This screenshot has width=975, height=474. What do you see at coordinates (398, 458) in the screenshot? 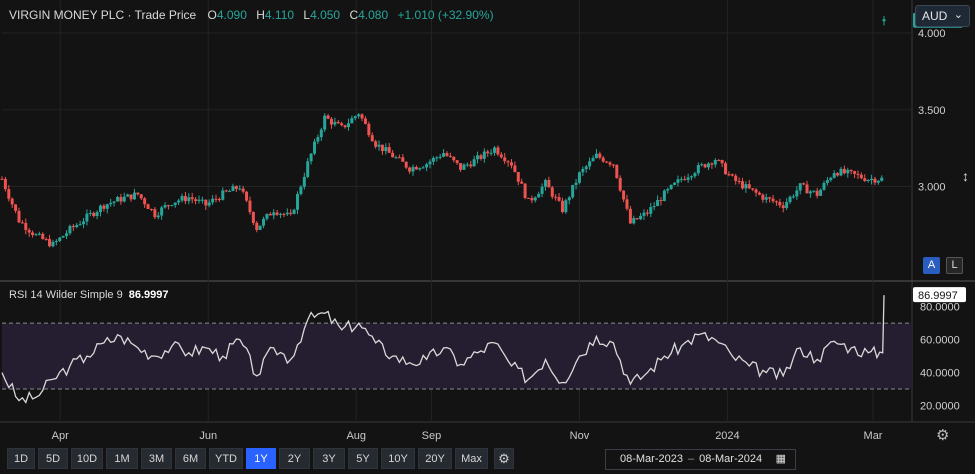
I see `range-button-10y: 10Y` at bounding box center [398, 458].